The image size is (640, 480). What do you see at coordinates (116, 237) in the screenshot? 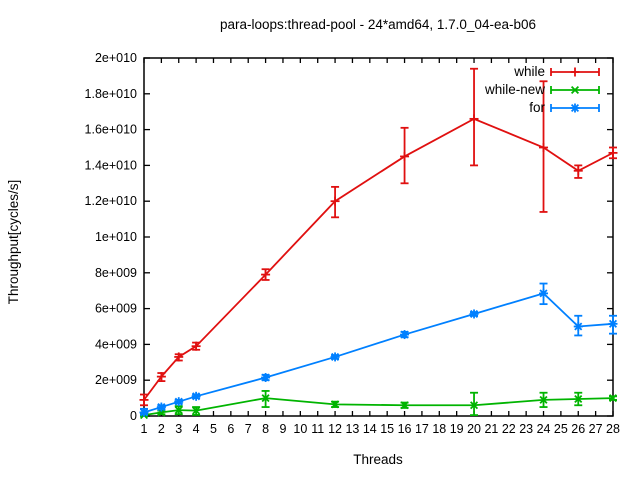
I see `y-tick-label: 1e+010` at bounding box center [116, 237].